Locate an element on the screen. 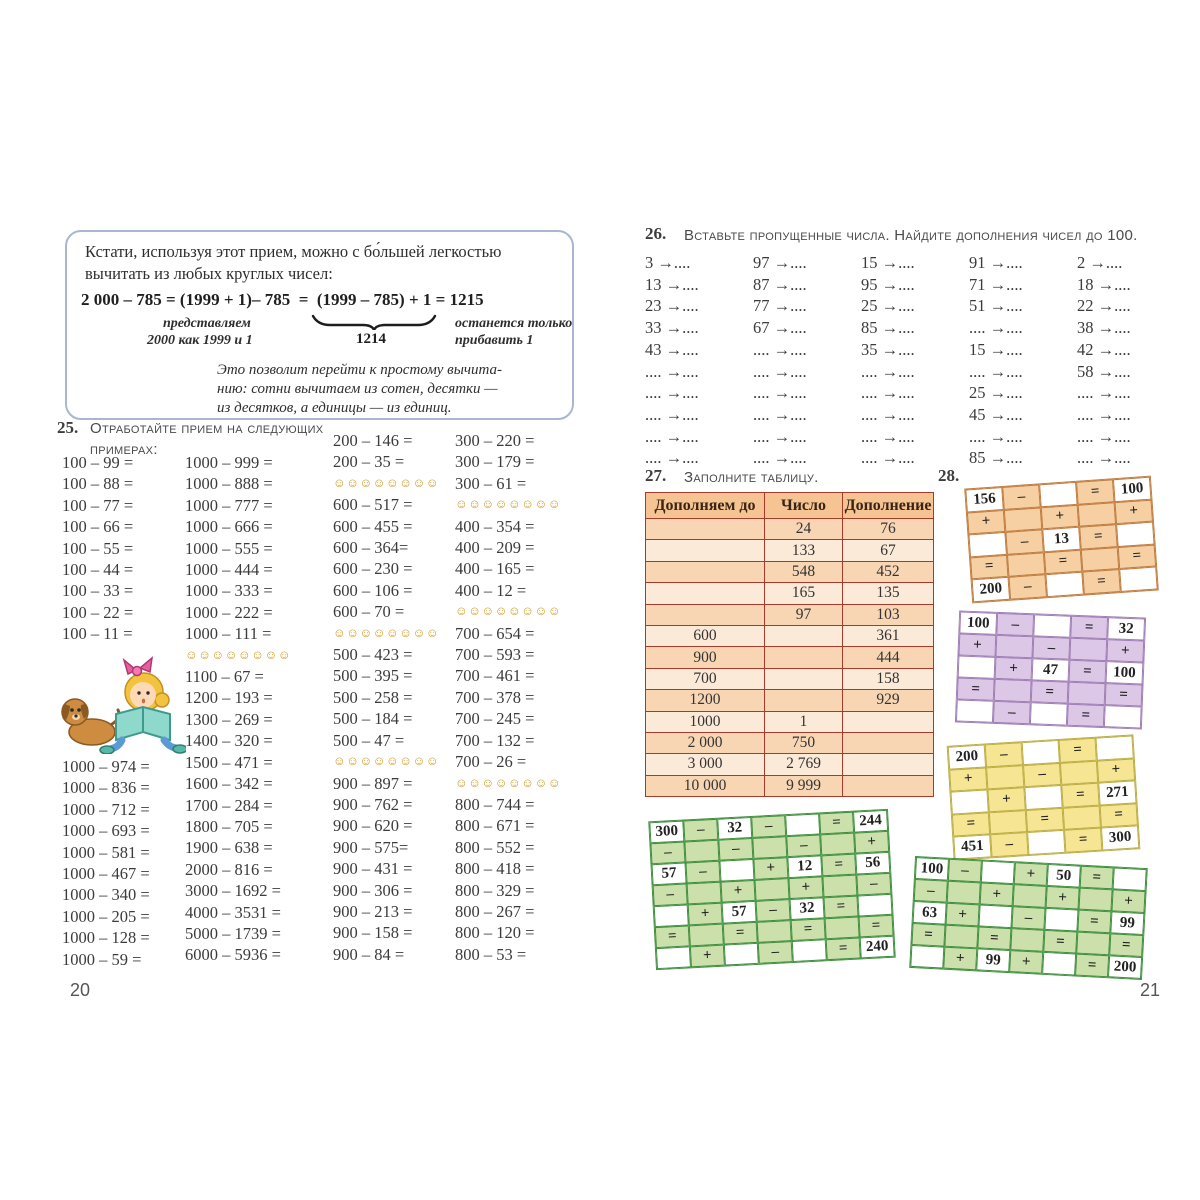 This screenshot has width=1200, height=1200. table-cell: 135 is located at coordinates (888, 593).